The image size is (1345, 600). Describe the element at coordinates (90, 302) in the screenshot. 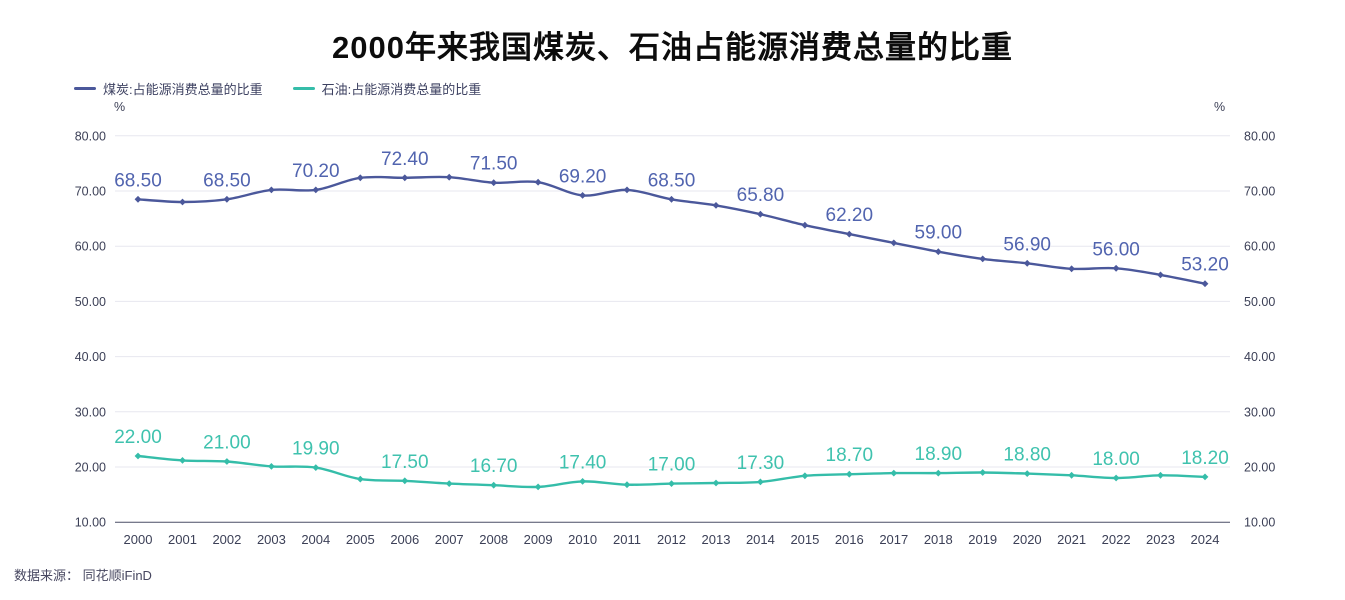

I see `y-tick-label-left: 50.00` at that location.